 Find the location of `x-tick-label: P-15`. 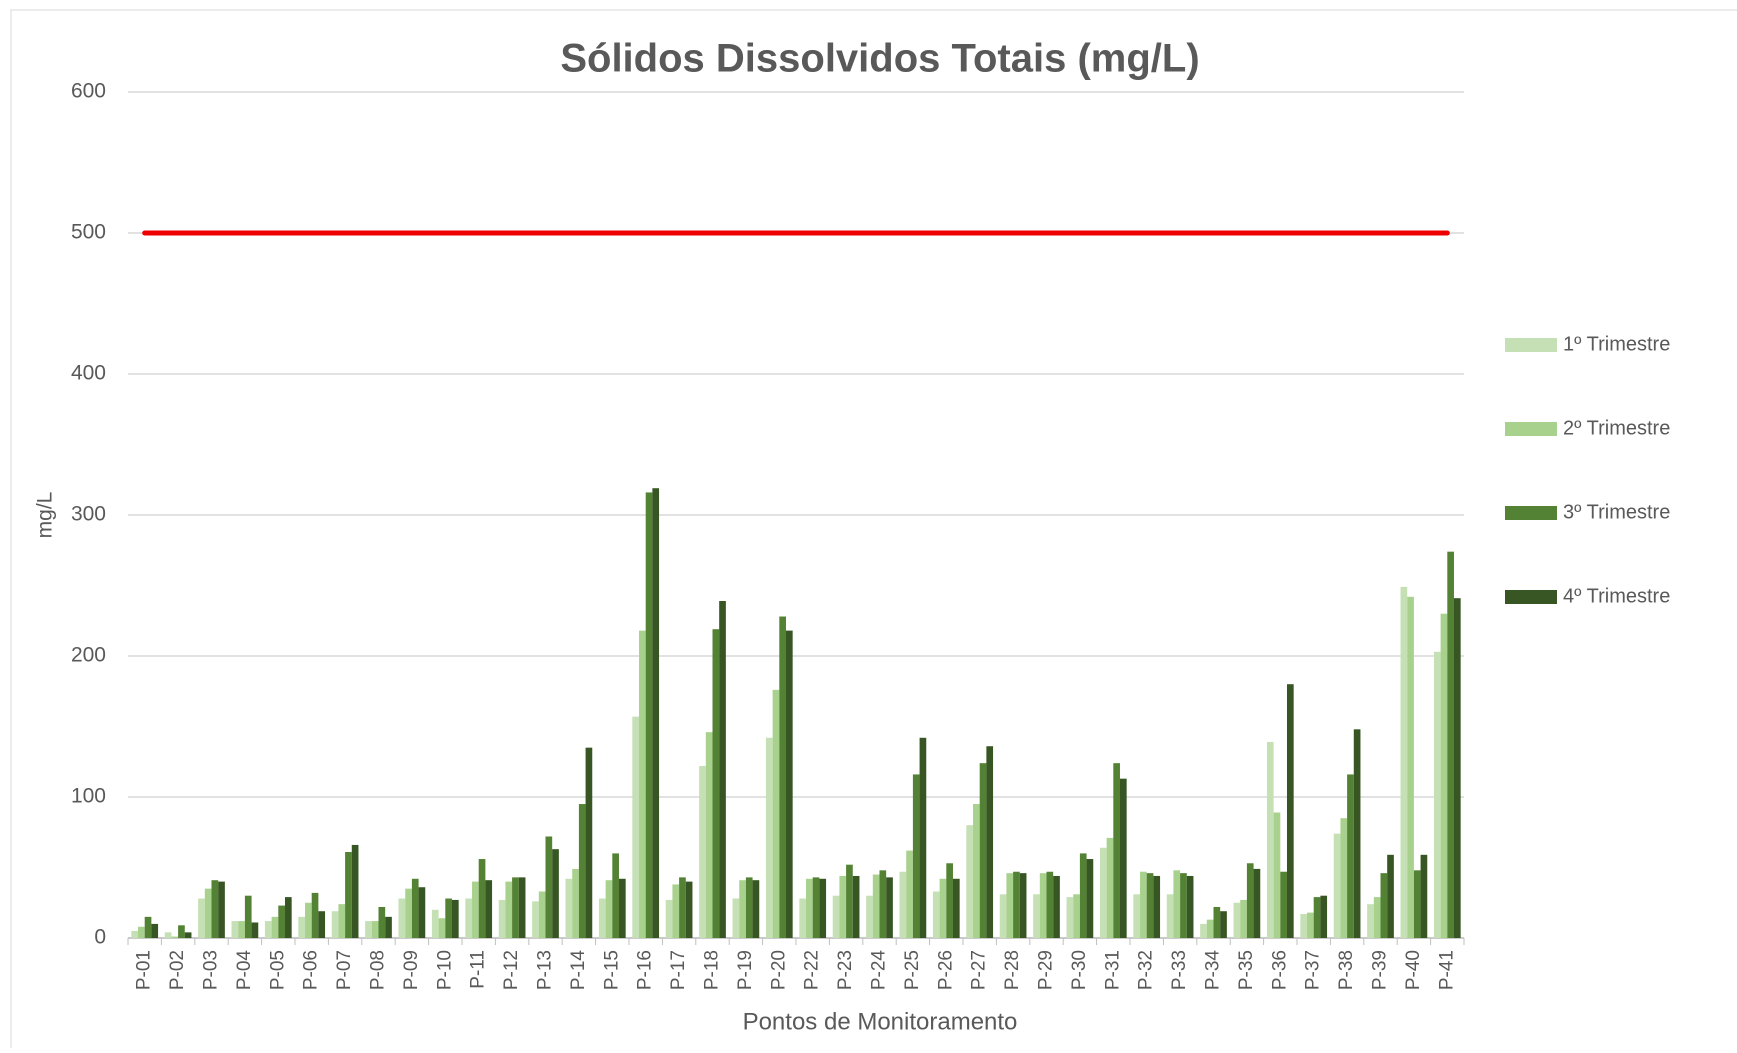

x-tick-label: P-15 is located at coordinates (611, 970).